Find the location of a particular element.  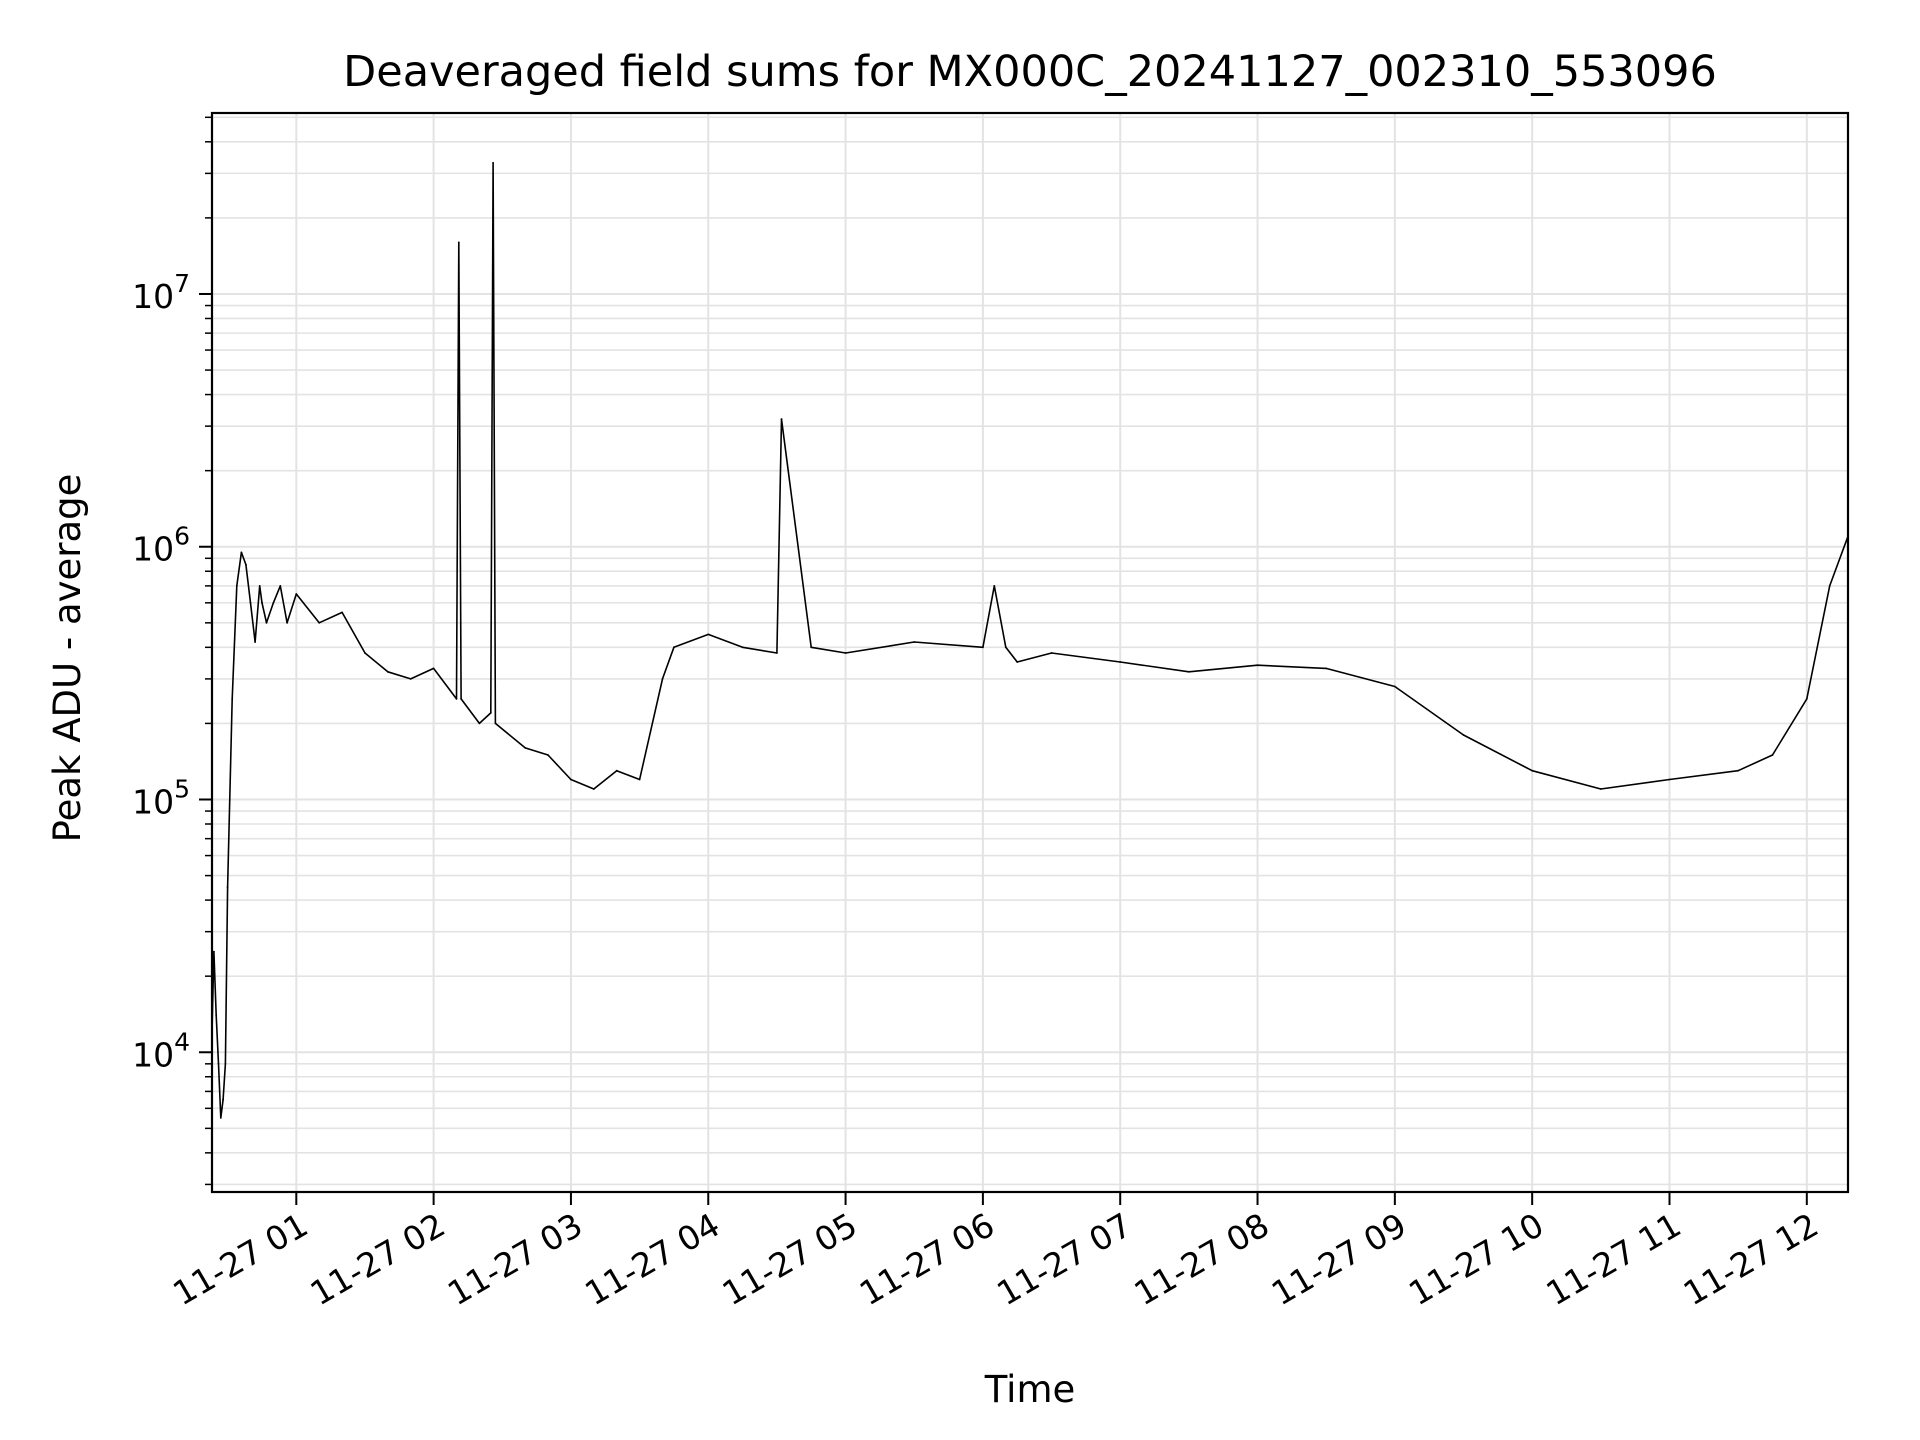

y-tick-label: 10⁶ is located at coordinates (161, 545).